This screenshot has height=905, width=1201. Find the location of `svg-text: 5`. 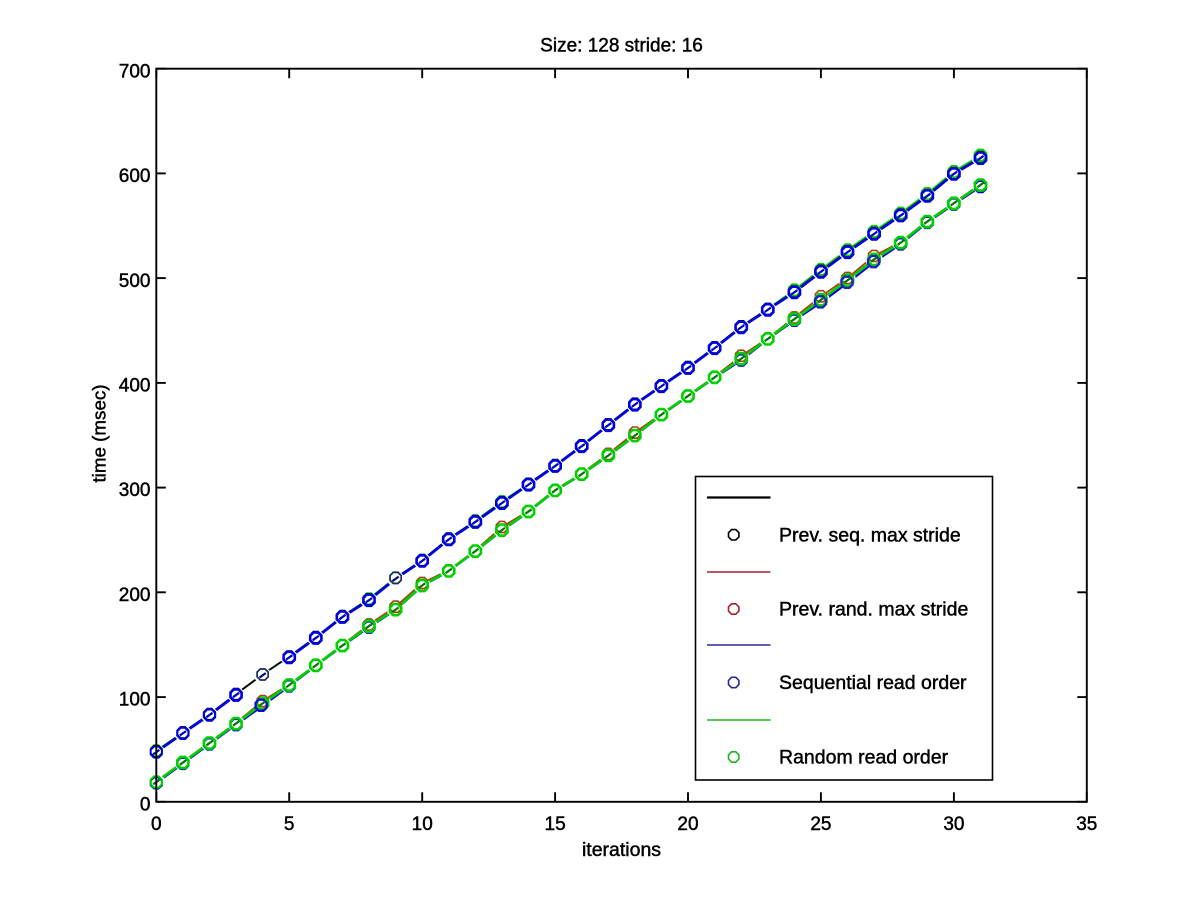

svg-text: 5 is located at coordinates (289, 824).